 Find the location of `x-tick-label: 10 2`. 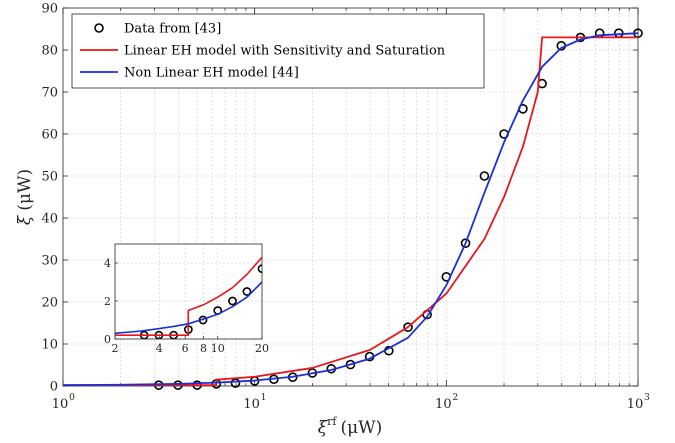

x-tick-label: 10 2 is located at coordinates (446, 402).